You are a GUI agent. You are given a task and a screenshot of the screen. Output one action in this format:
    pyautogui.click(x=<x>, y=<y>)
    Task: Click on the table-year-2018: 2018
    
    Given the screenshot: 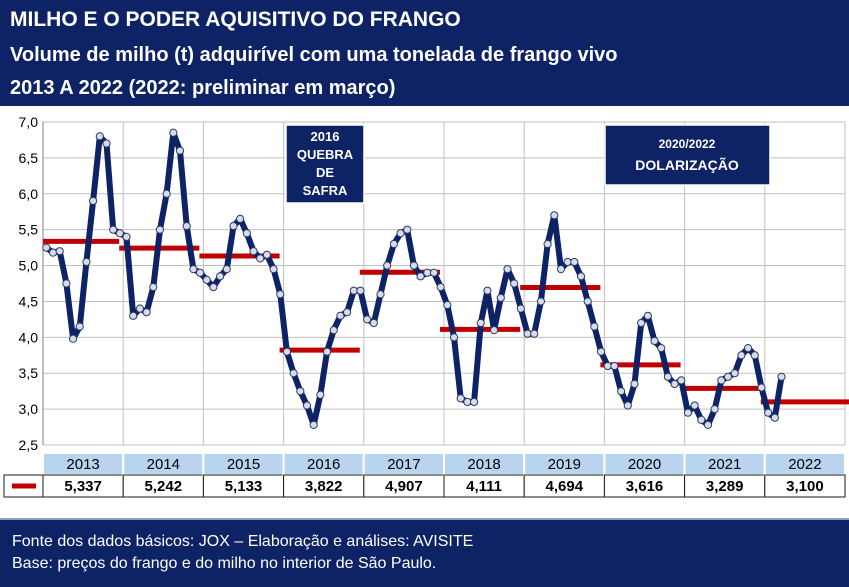 What is the action you would take?
    pyautogui.click(x=483, y=464)
    